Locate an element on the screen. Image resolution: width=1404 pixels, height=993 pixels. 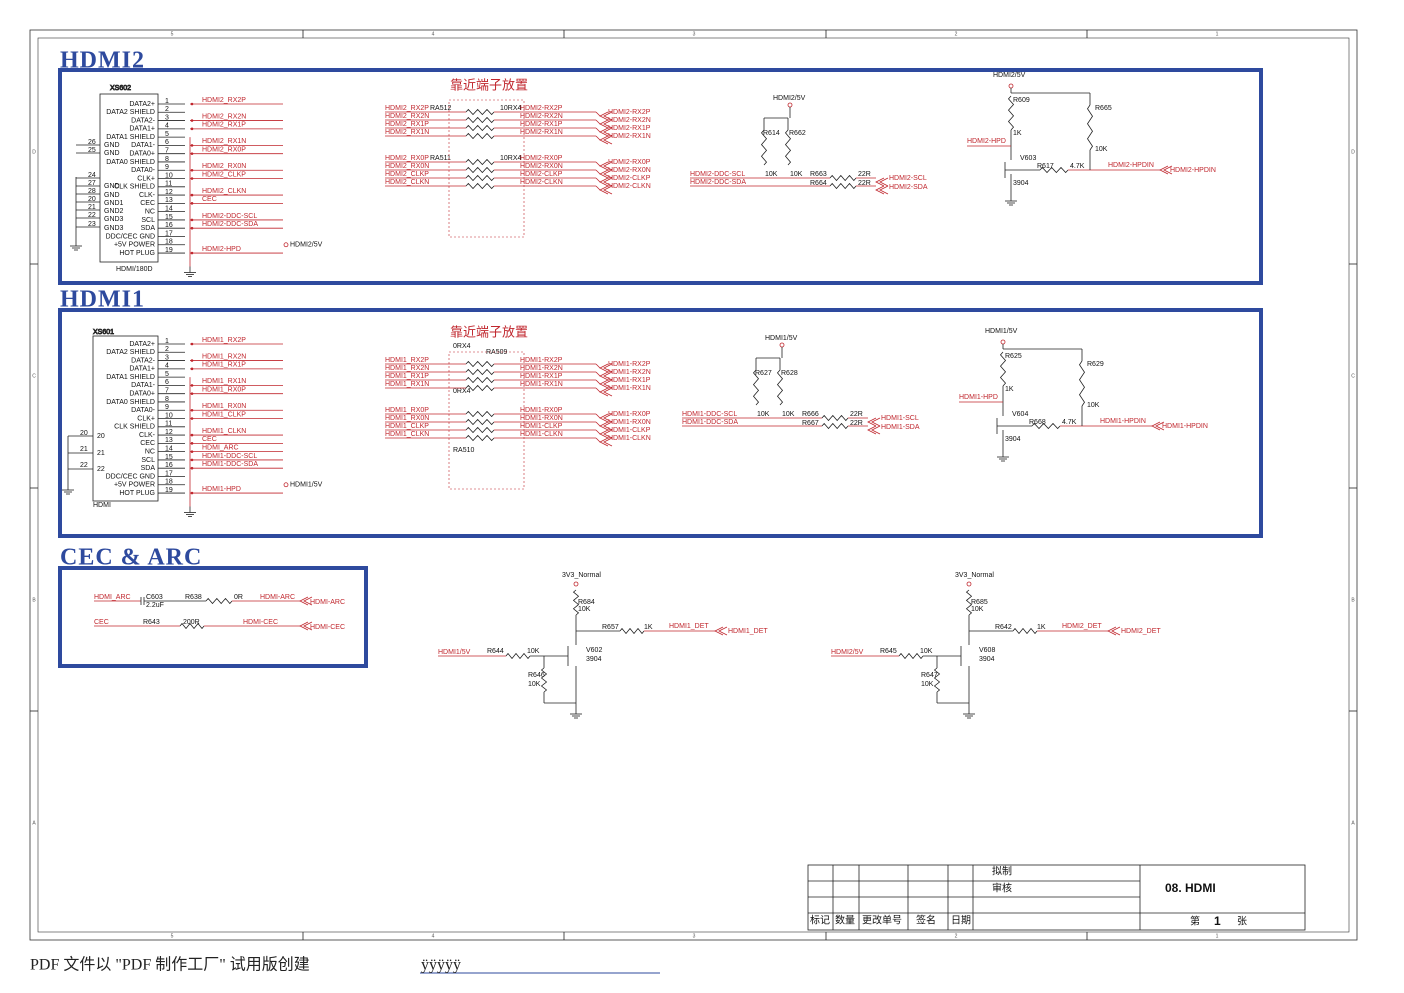
label: HDMI2_CLKN is located at coordinates (224, 191).